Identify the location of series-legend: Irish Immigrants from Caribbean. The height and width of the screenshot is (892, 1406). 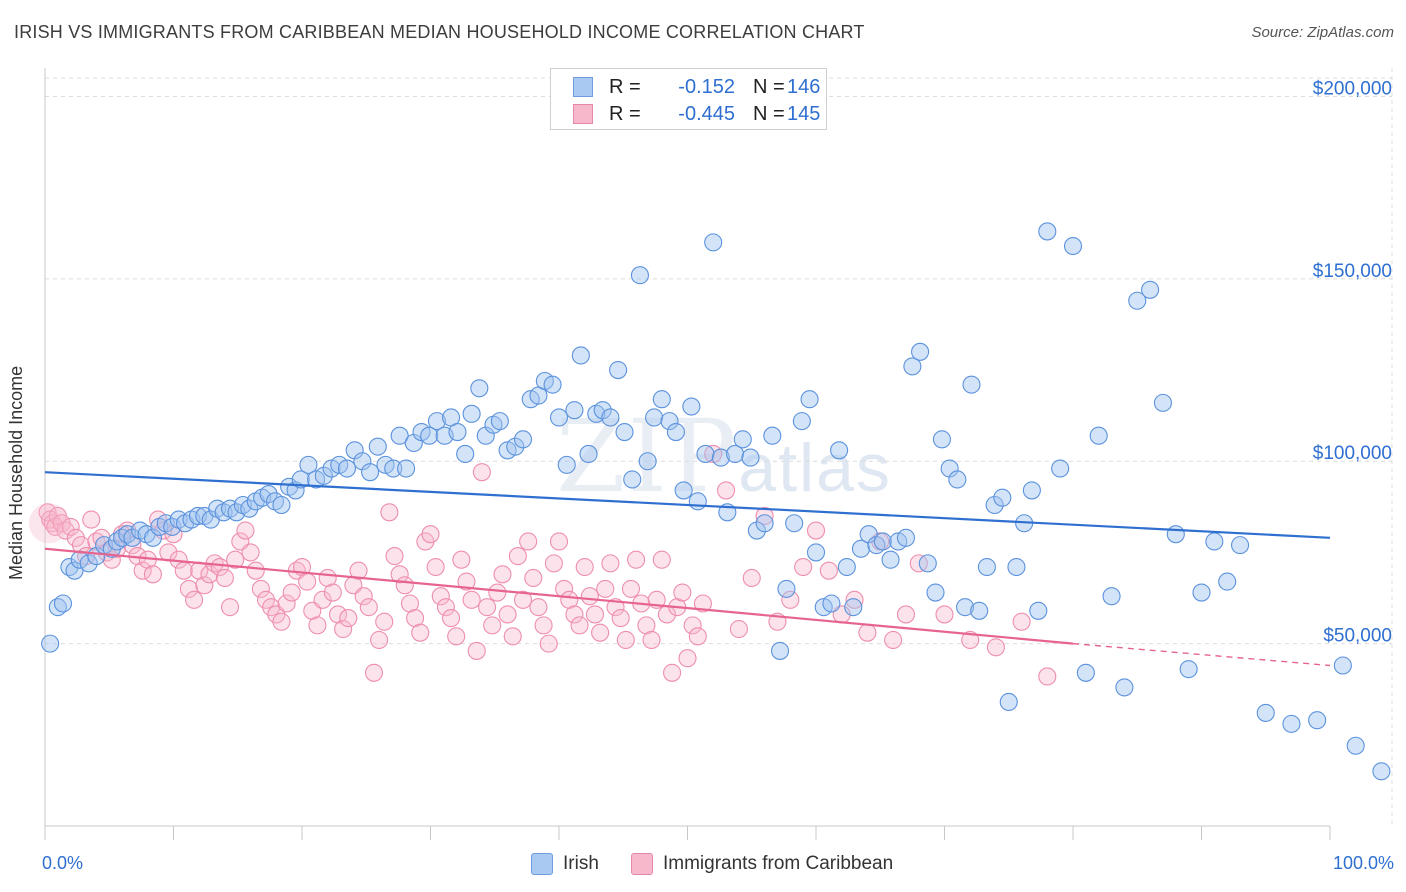
(703, 865).